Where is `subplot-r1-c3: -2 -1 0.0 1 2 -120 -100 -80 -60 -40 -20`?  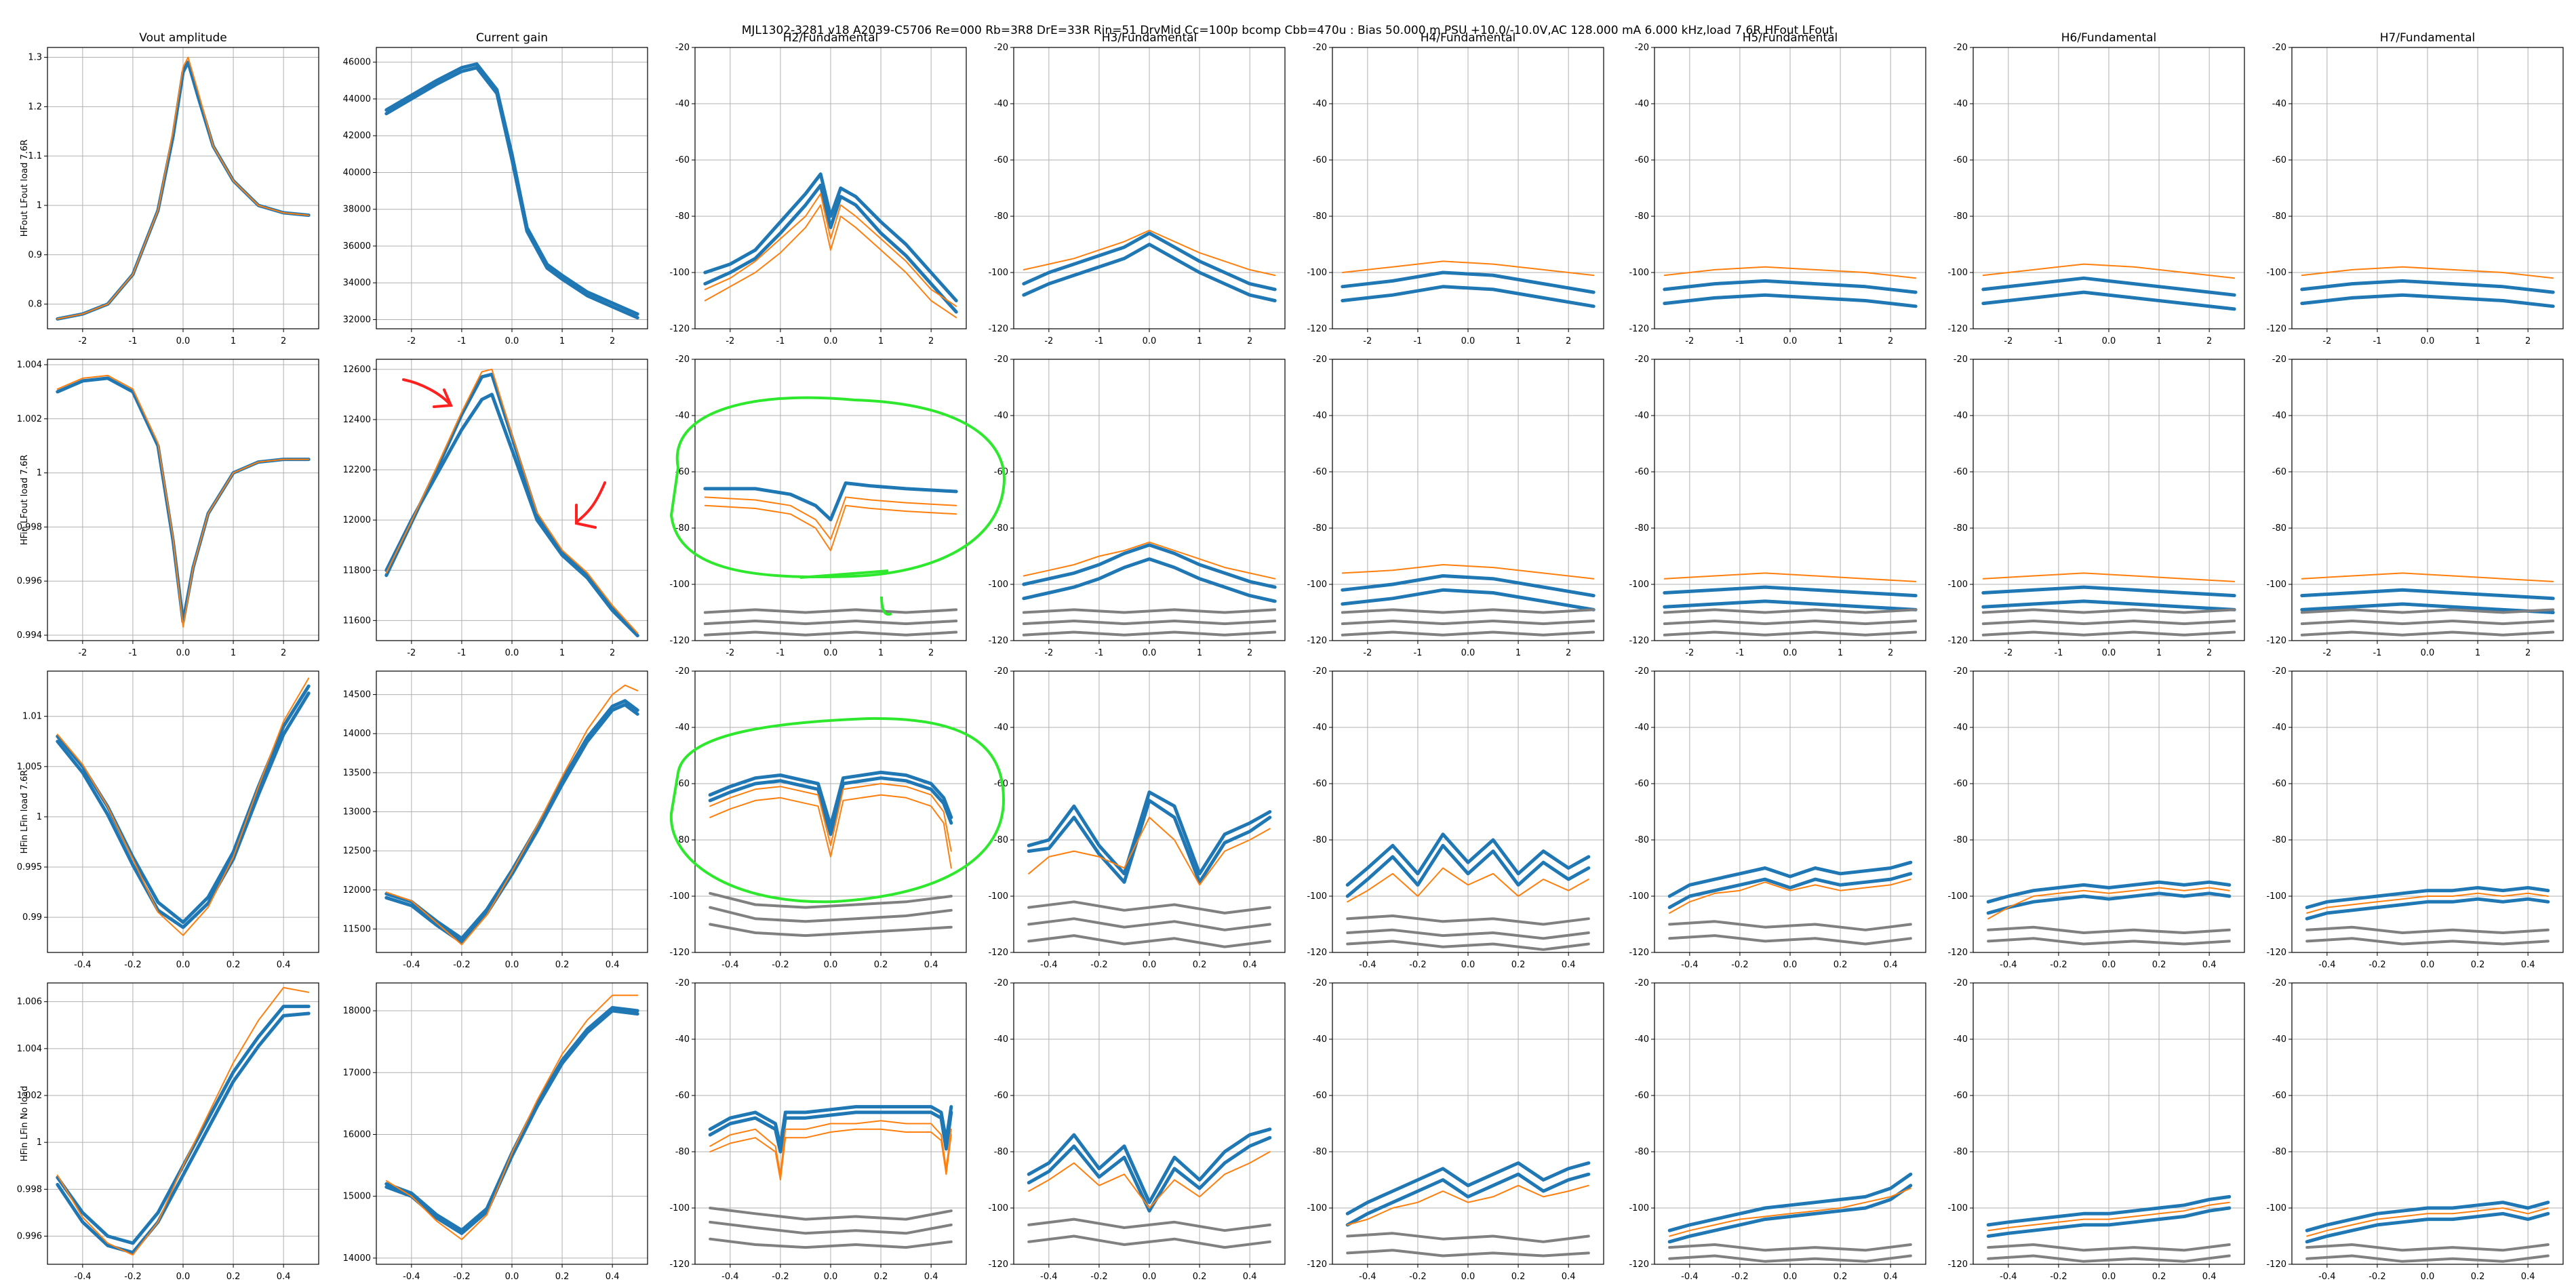 subplot-r1-c3: -2 -1 0.0 1 2 -120 -100 -80 -60 -40 -20 is located at coordinates (1137, 506).